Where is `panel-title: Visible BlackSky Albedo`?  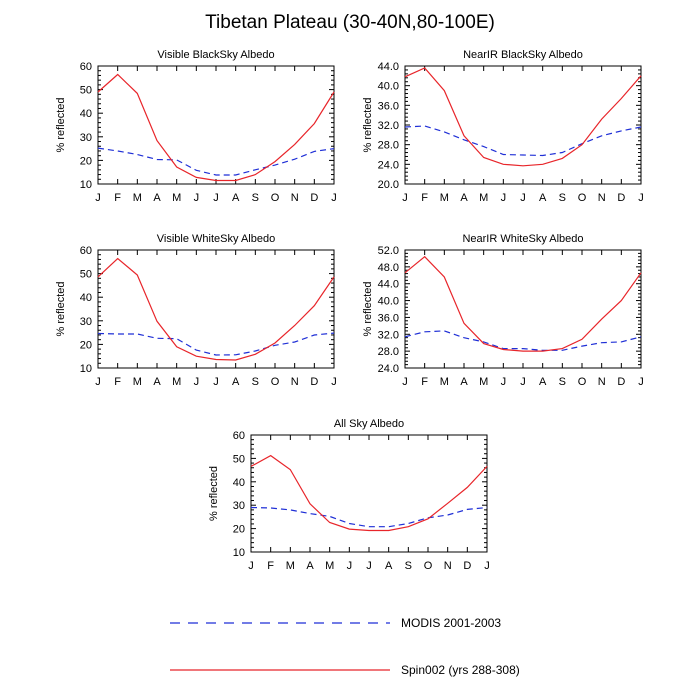
panel-title: Visible BlackSky Albedo is located at coordinates (215, 55).